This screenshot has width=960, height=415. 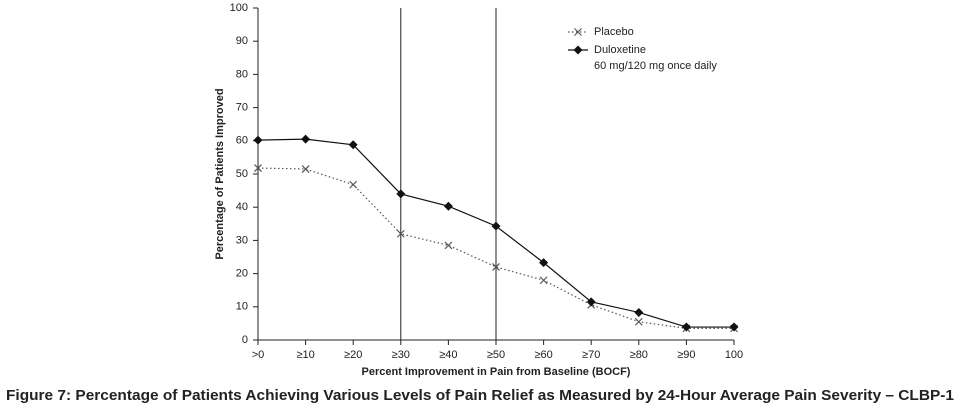 What do you see at coordinates (620, 50) in the screenshot?
I see `legend-label: Duloxetine` at bounding box center [620, 50].